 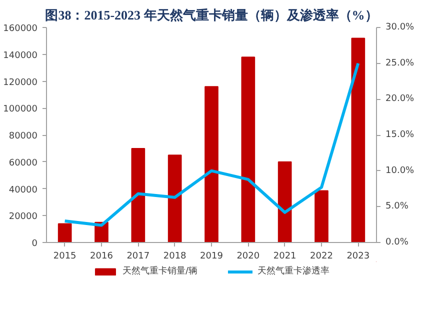 I want to click on y2-tick-label: 10.0%, so click(x=400, y=171).